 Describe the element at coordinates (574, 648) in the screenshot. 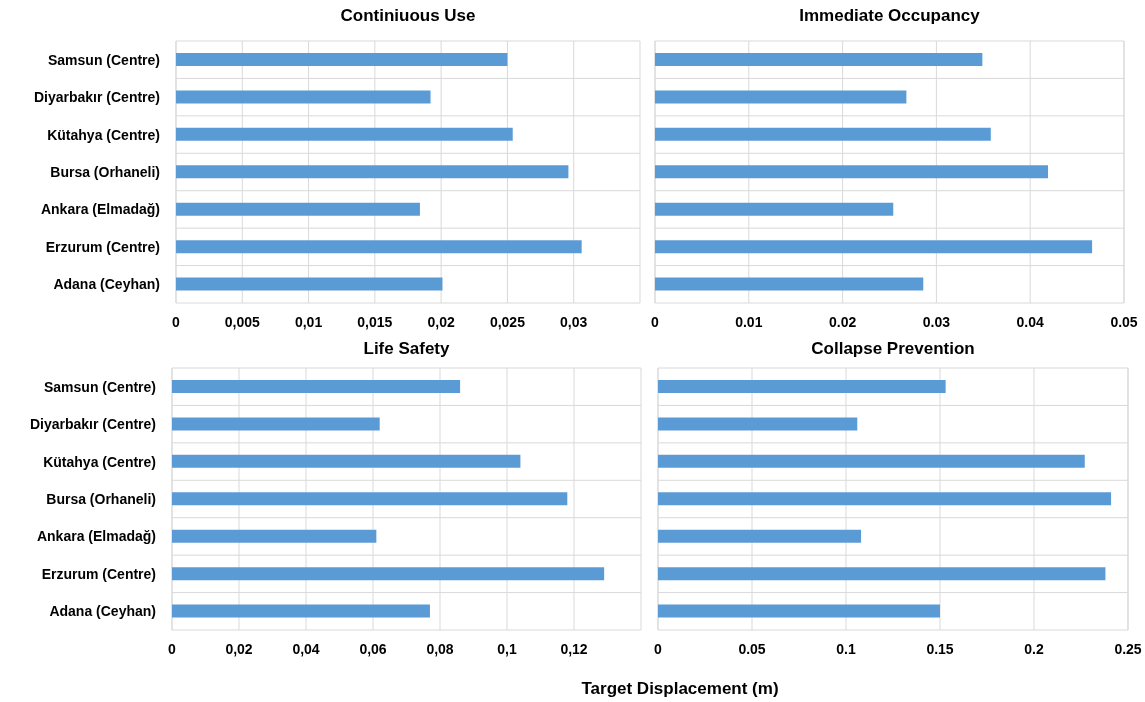

I see `x-tick-label: 0,12` at that location.